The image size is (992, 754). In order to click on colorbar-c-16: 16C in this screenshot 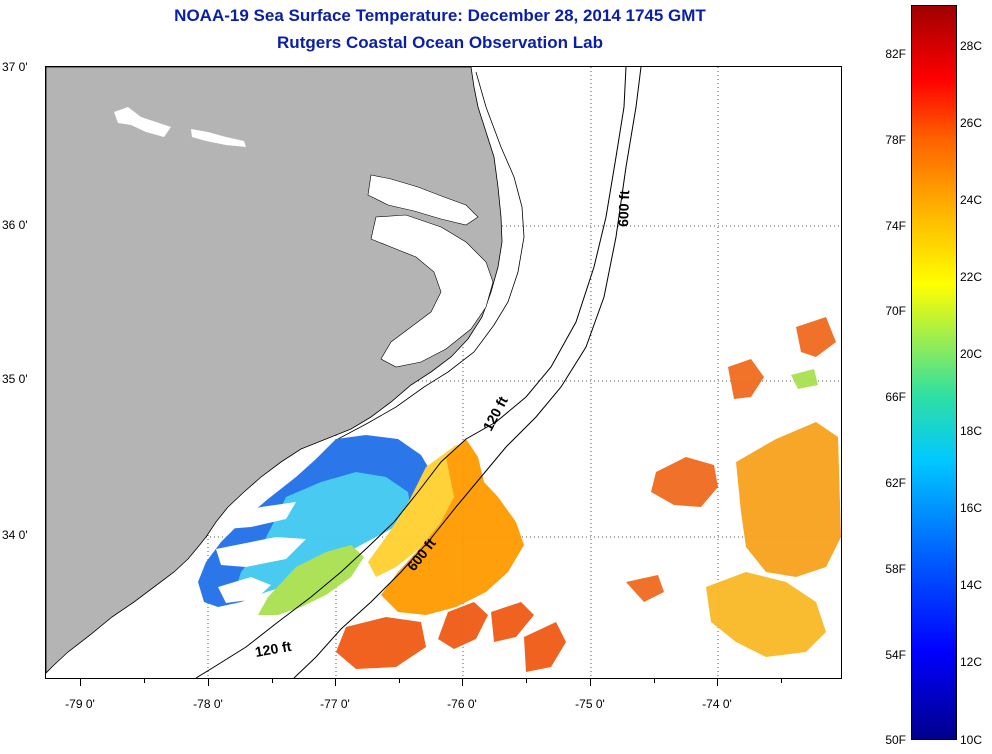, I will do `click(971, 508)`.